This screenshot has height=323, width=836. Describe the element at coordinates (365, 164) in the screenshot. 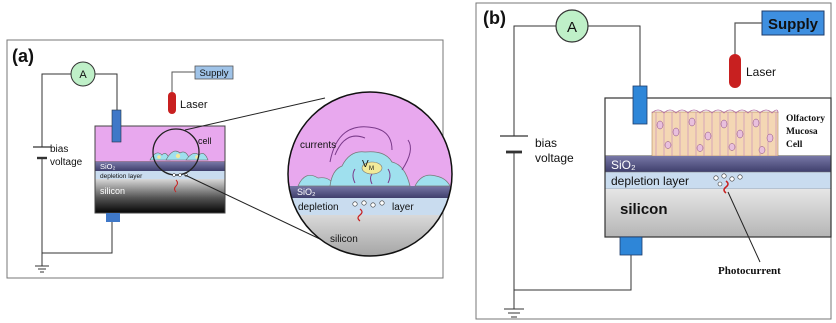

I see `zoom-vm-label: V` at that location.